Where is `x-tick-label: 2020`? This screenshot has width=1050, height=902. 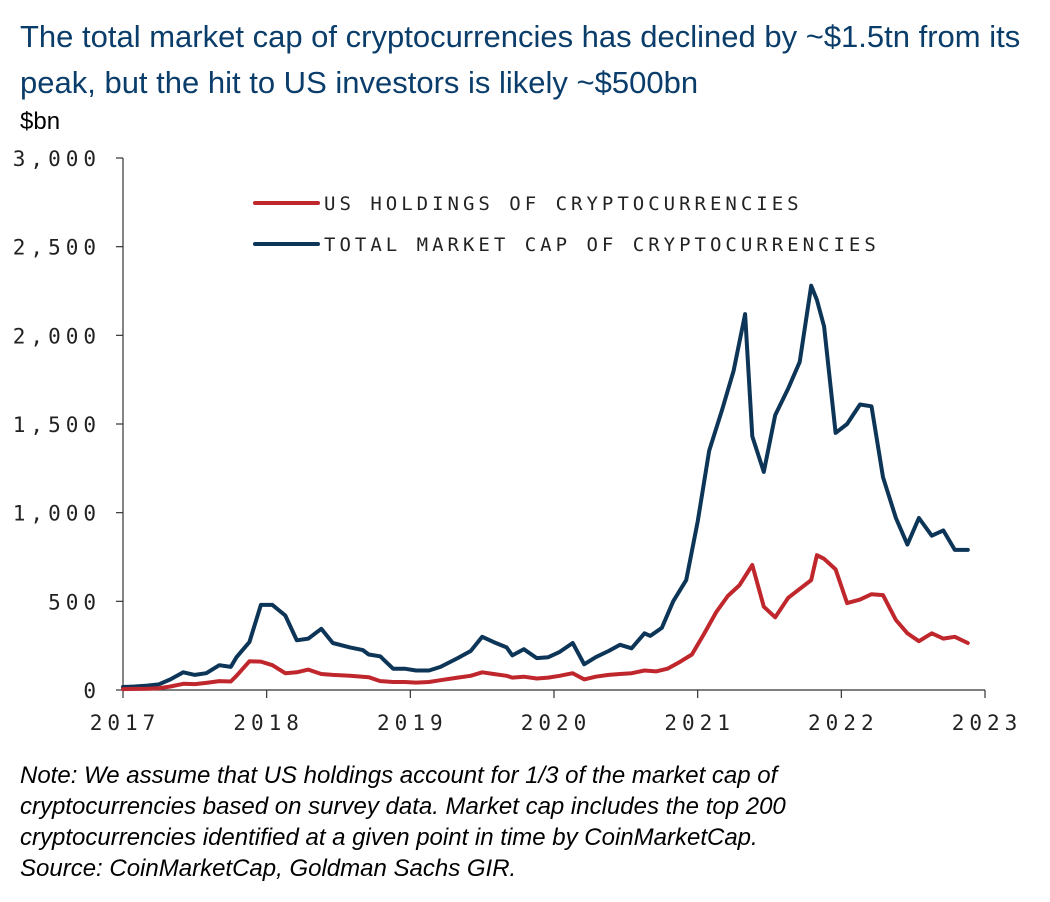 x-tick-label: 2020 is located at coordinates (556, 723).